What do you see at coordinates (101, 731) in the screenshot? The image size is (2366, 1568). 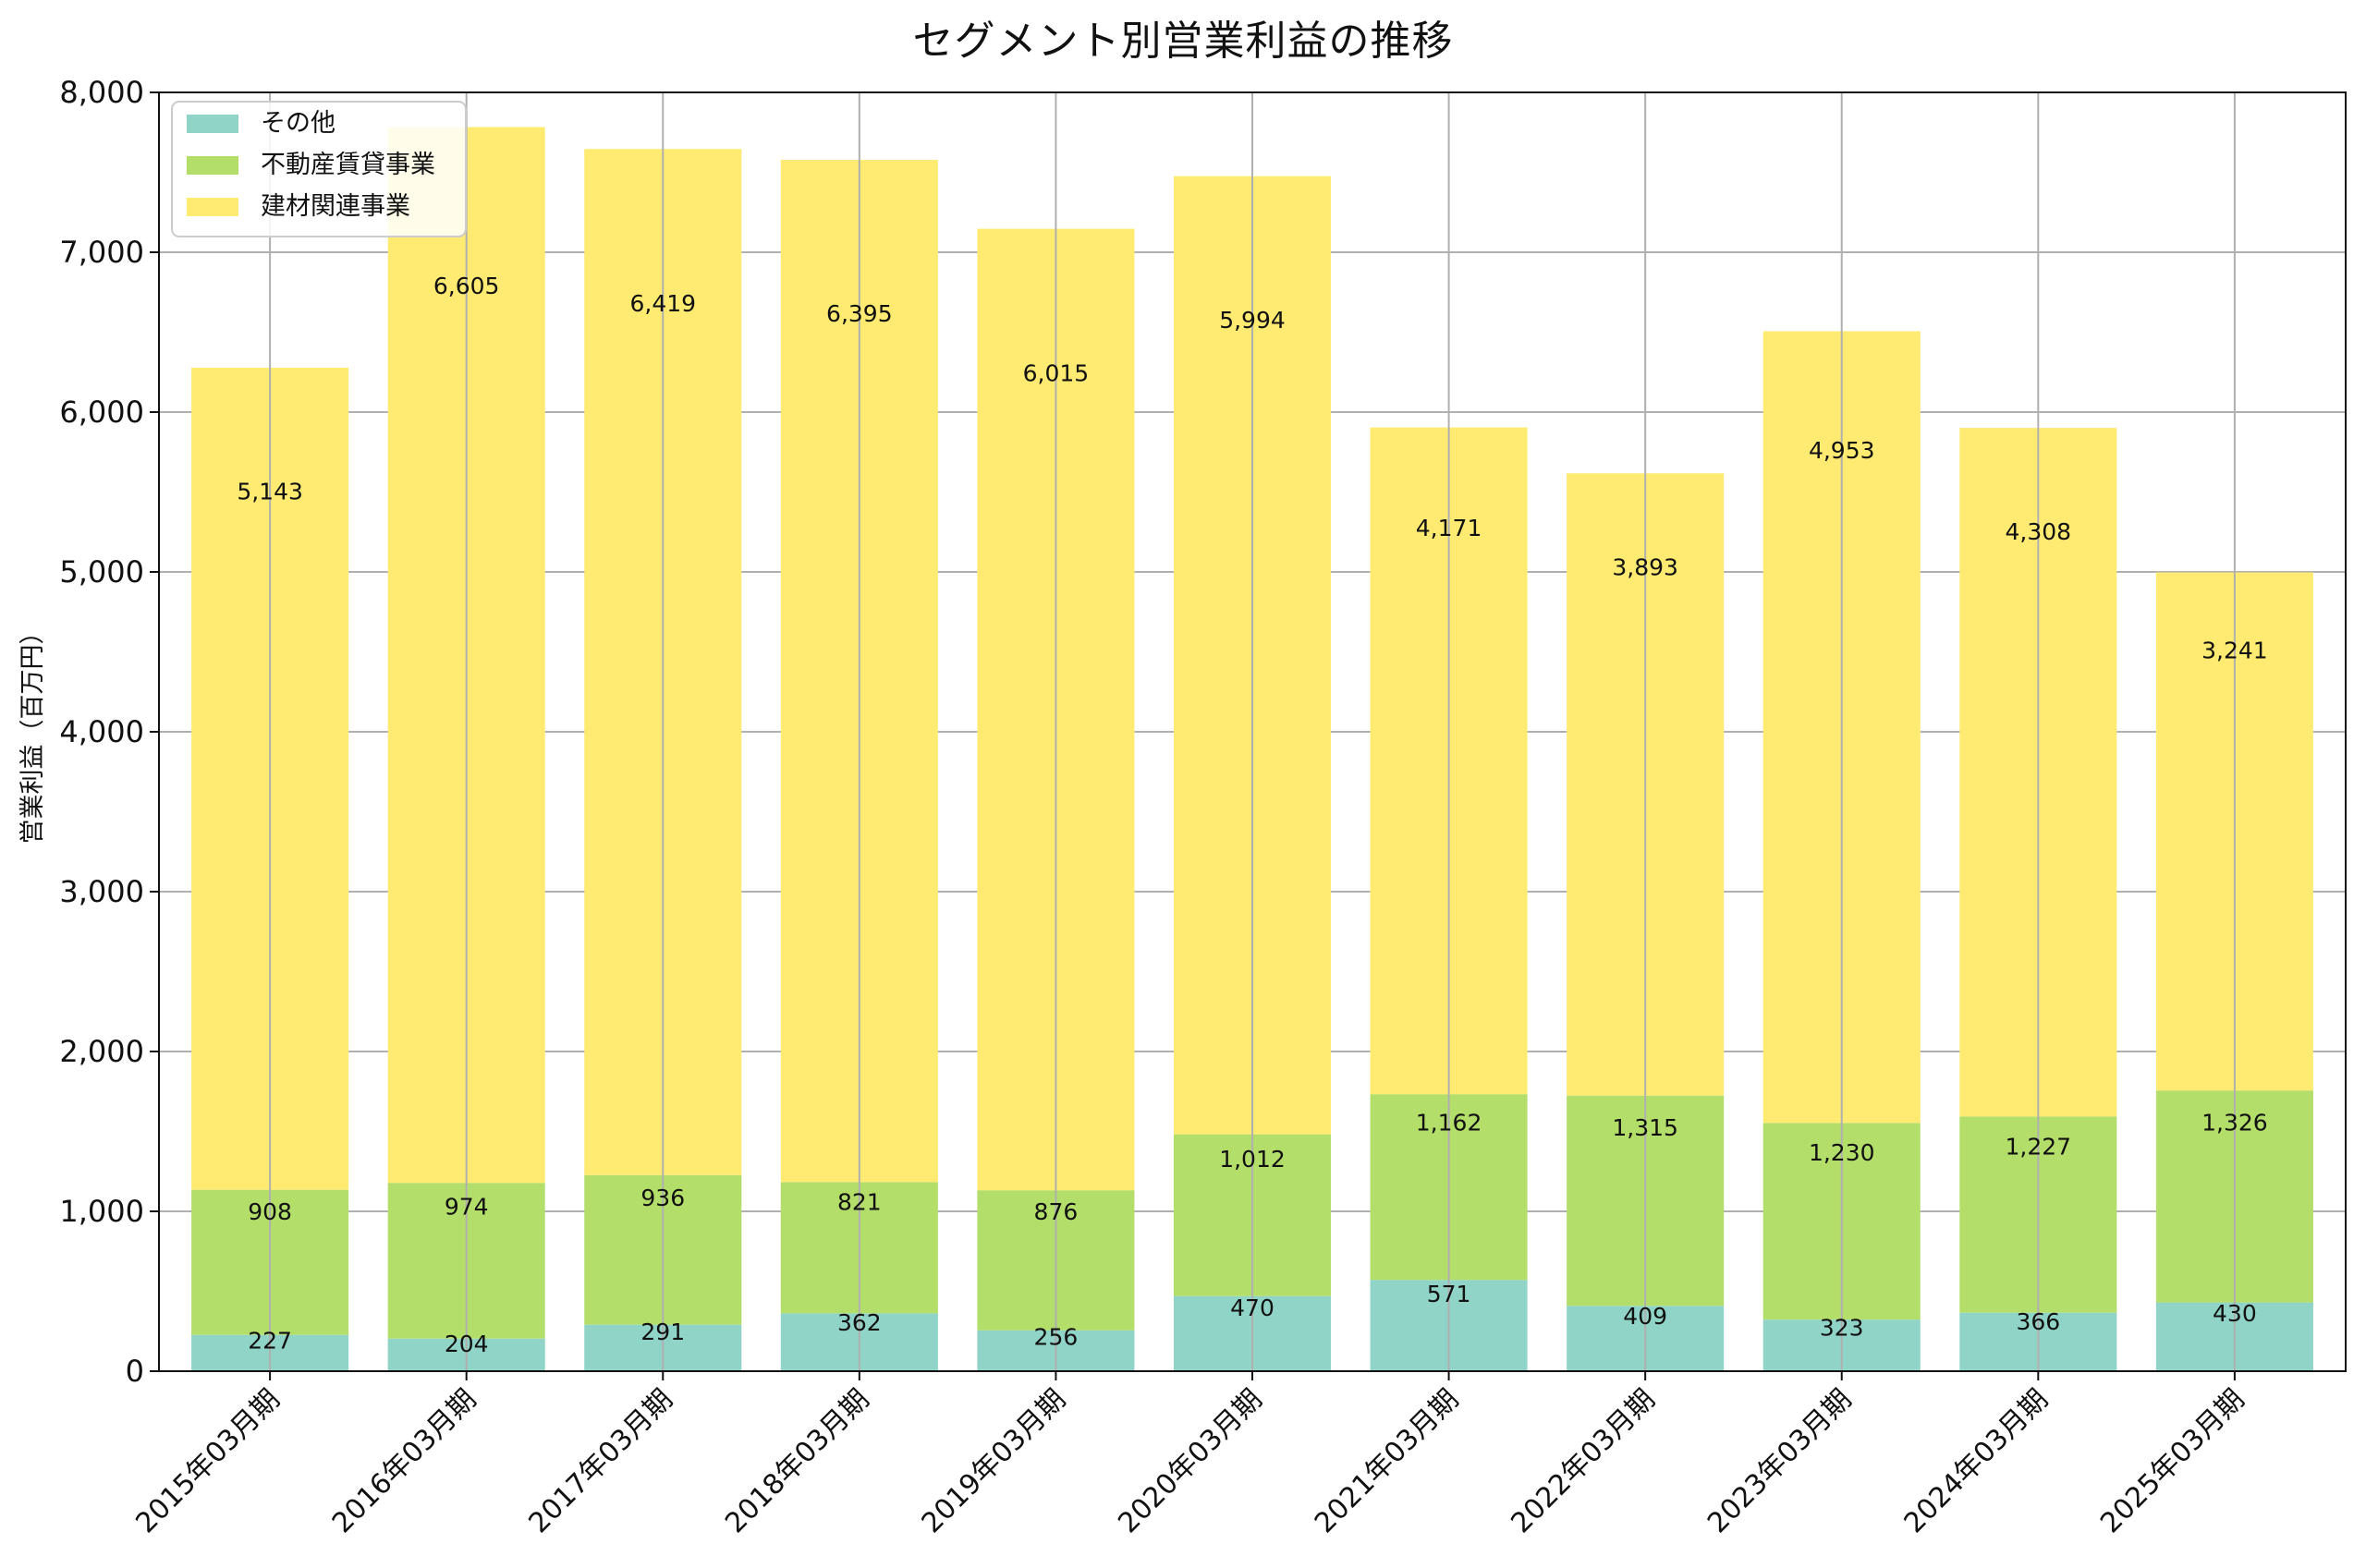 I see `y-tick-label: 4,000` at bounding box center [101, 731].